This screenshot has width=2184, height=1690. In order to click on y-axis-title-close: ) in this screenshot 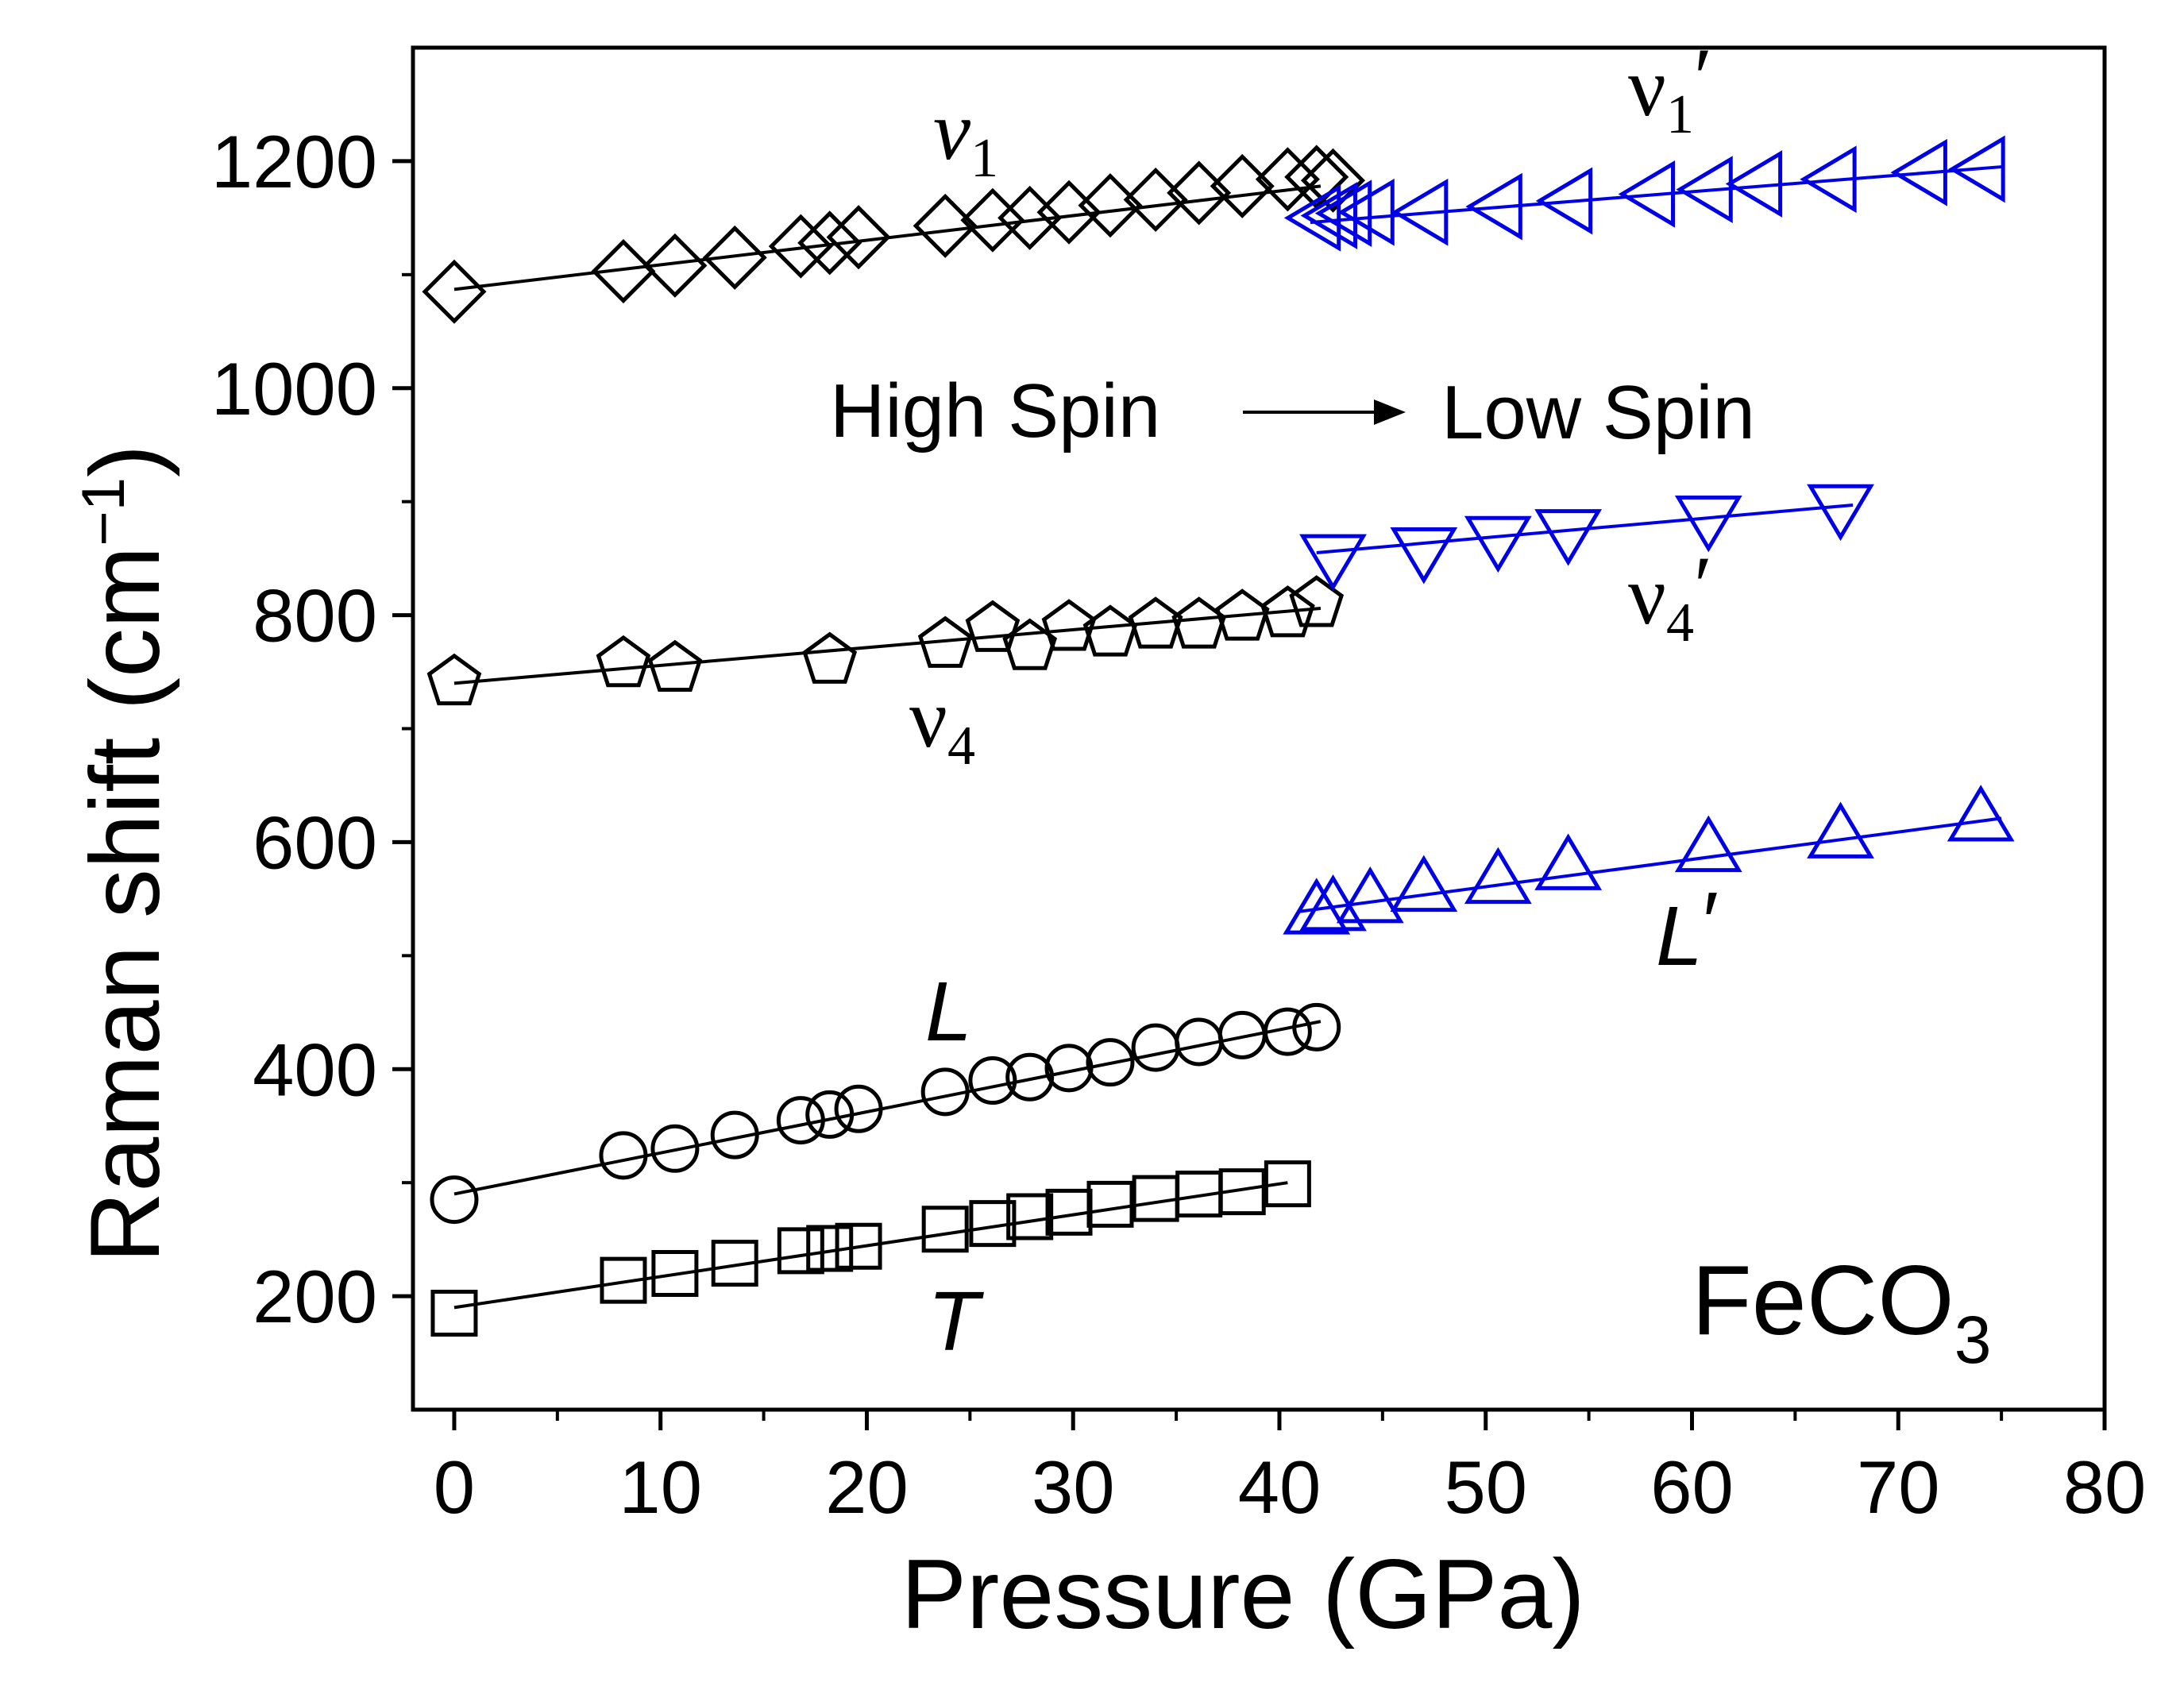, I will do `click(125, 461)`.